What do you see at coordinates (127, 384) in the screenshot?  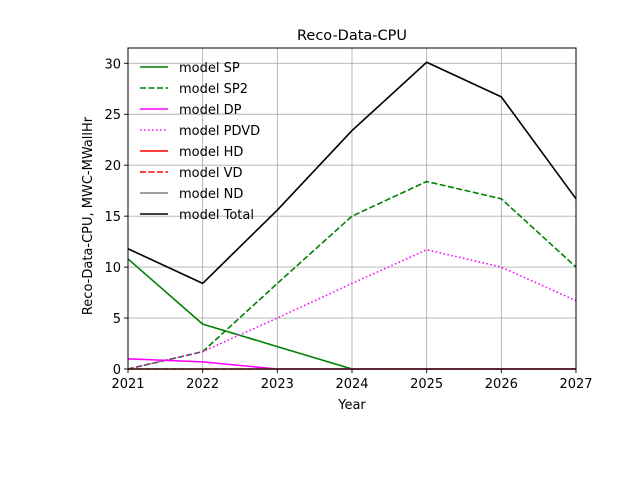 I see `x-tick-label: 2021` at bounding box center [127, 384].